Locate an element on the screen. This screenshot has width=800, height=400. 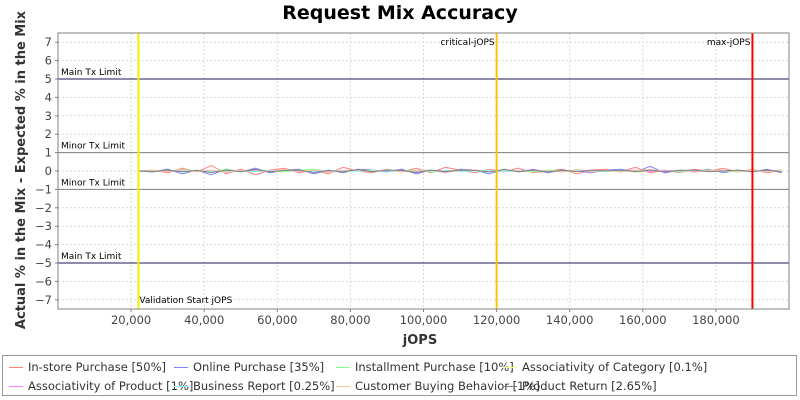
legend-item: Product Return [2.65%] is located at coordinates (578, 386).